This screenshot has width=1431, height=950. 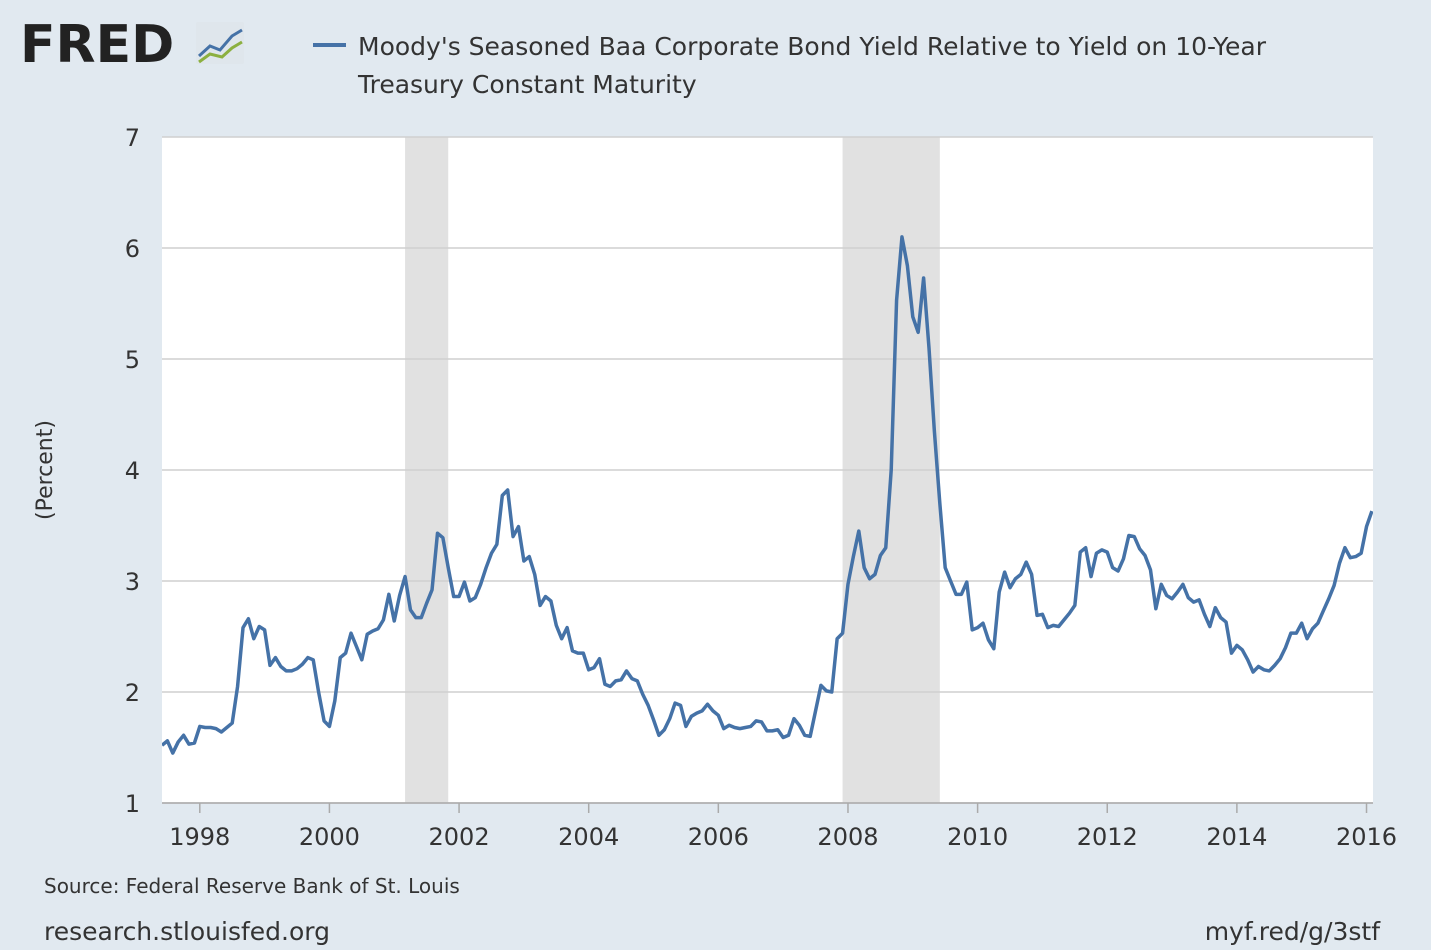 I want to click on y-tick-label: 5, so click(x=132, y=360).